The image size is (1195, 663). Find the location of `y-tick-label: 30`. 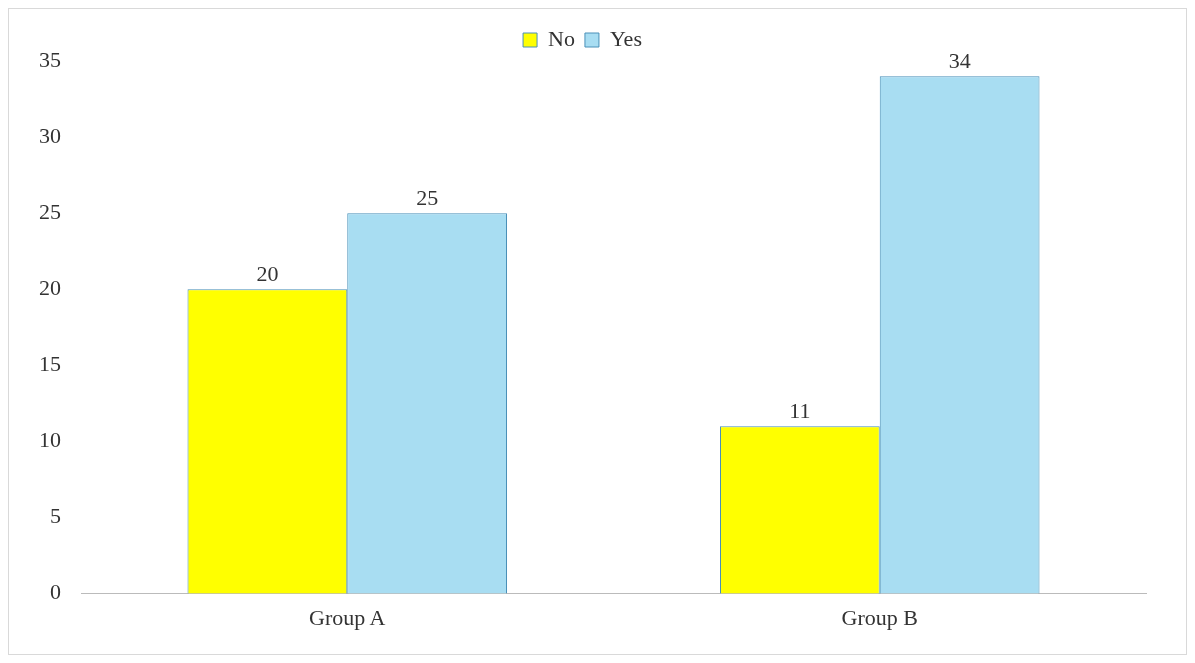

y-tick-label: 30 is located at coordinates (50, 135).